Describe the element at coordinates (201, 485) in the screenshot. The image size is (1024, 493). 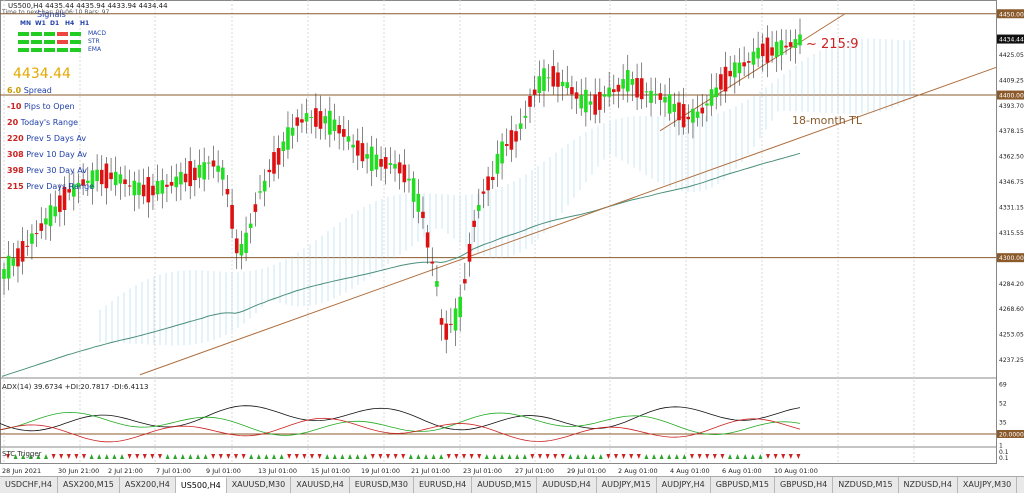
I see `tab-us500-h4: US500,H4` at that location.